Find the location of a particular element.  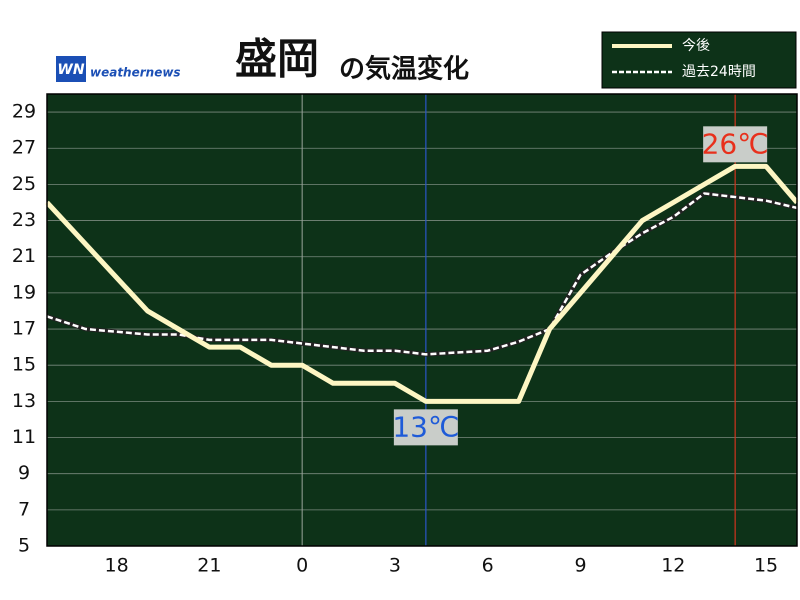

legend is located at coordinates (699, 60).